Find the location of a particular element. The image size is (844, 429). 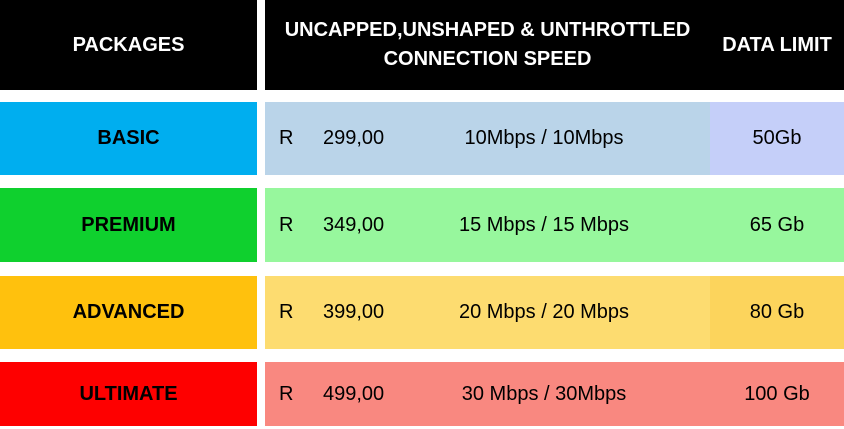

data-limit-header-label: DATA LIMIT is located at coordinates (777, 44).